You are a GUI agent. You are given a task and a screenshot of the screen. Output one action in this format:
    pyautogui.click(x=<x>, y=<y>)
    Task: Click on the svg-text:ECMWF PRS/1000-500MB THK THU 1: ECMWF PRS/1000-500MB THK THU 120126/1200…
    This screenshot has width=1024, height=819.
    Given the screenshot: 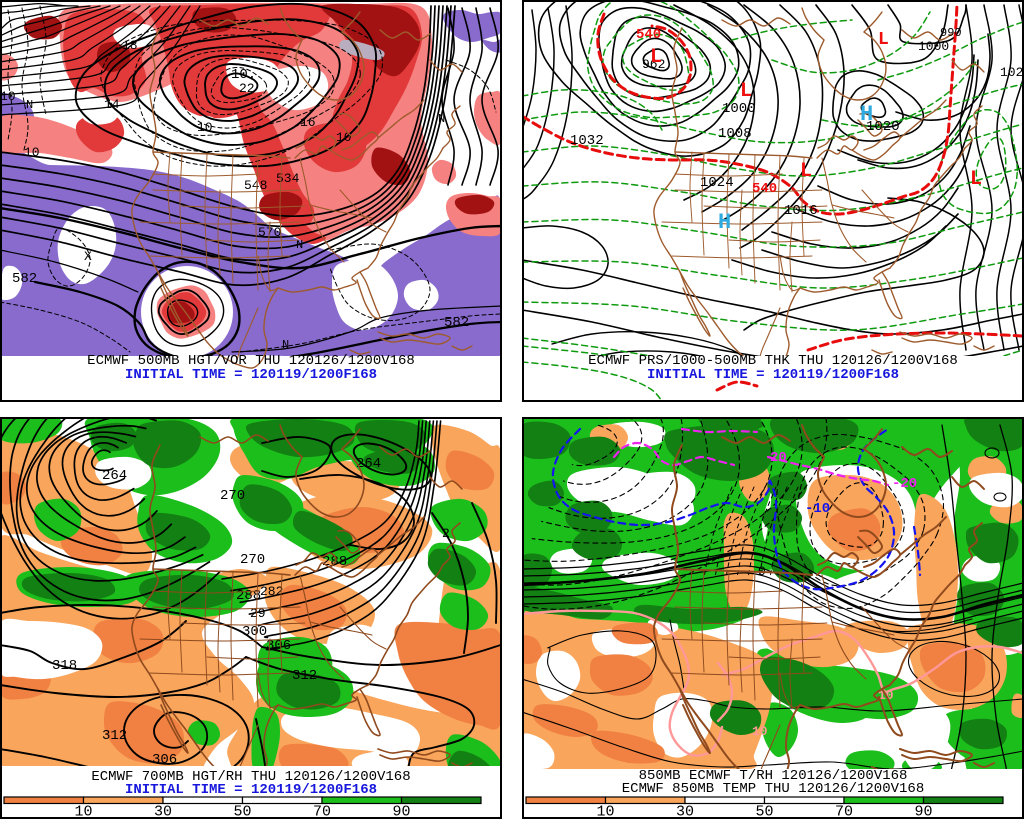 What is the action you would take?
    pyautogui.click(x=773, y=361)
    